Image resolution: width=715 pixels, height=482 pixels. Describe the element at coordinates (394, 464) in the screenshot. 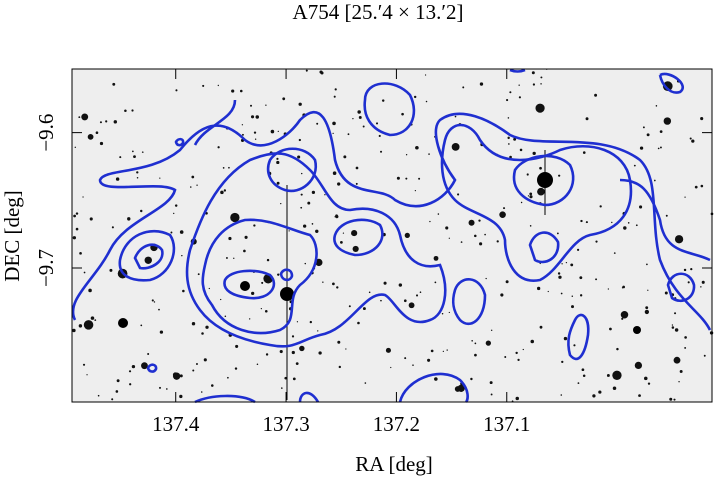

I see `x-axis-label: RA [deg]` at that location.